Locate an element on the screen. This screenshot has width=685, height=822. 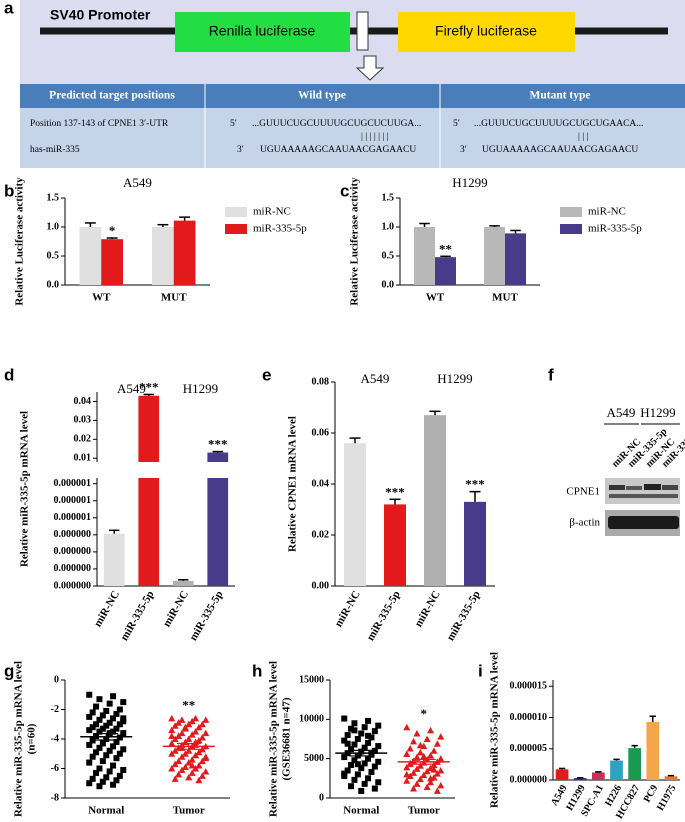
table-cell: UGUAAAAAGCAAUAACGAGAACU is located at coordinates (338, 150).